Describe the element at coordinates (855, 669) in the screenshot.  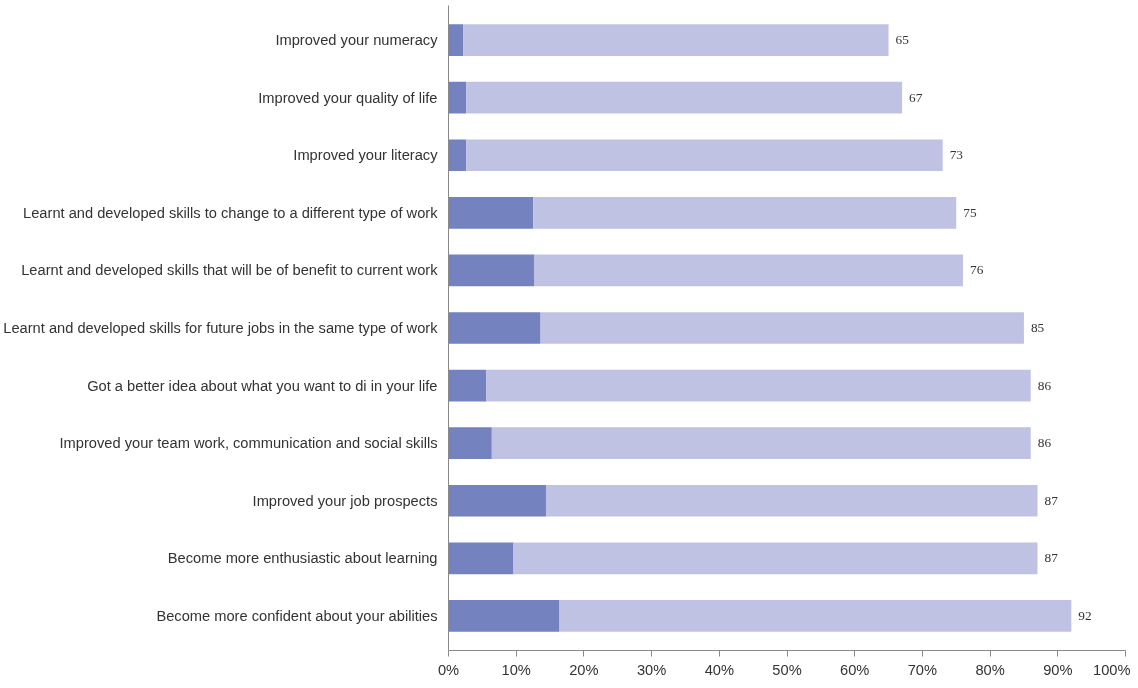
I see `x-tick-label: 60%` at that location.